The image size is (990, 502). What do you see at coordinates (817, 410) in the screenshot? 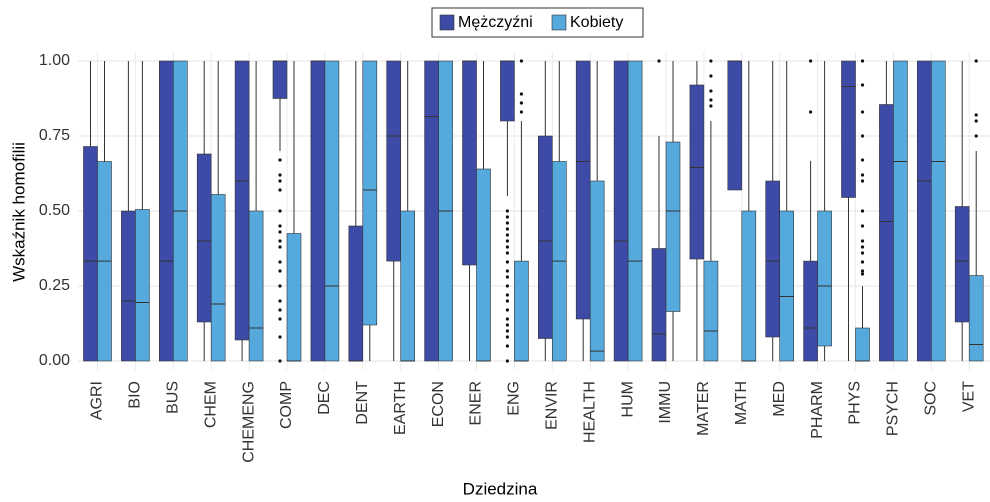
I see `x-tick-label: PHARM` at bounding box center [817, 410].